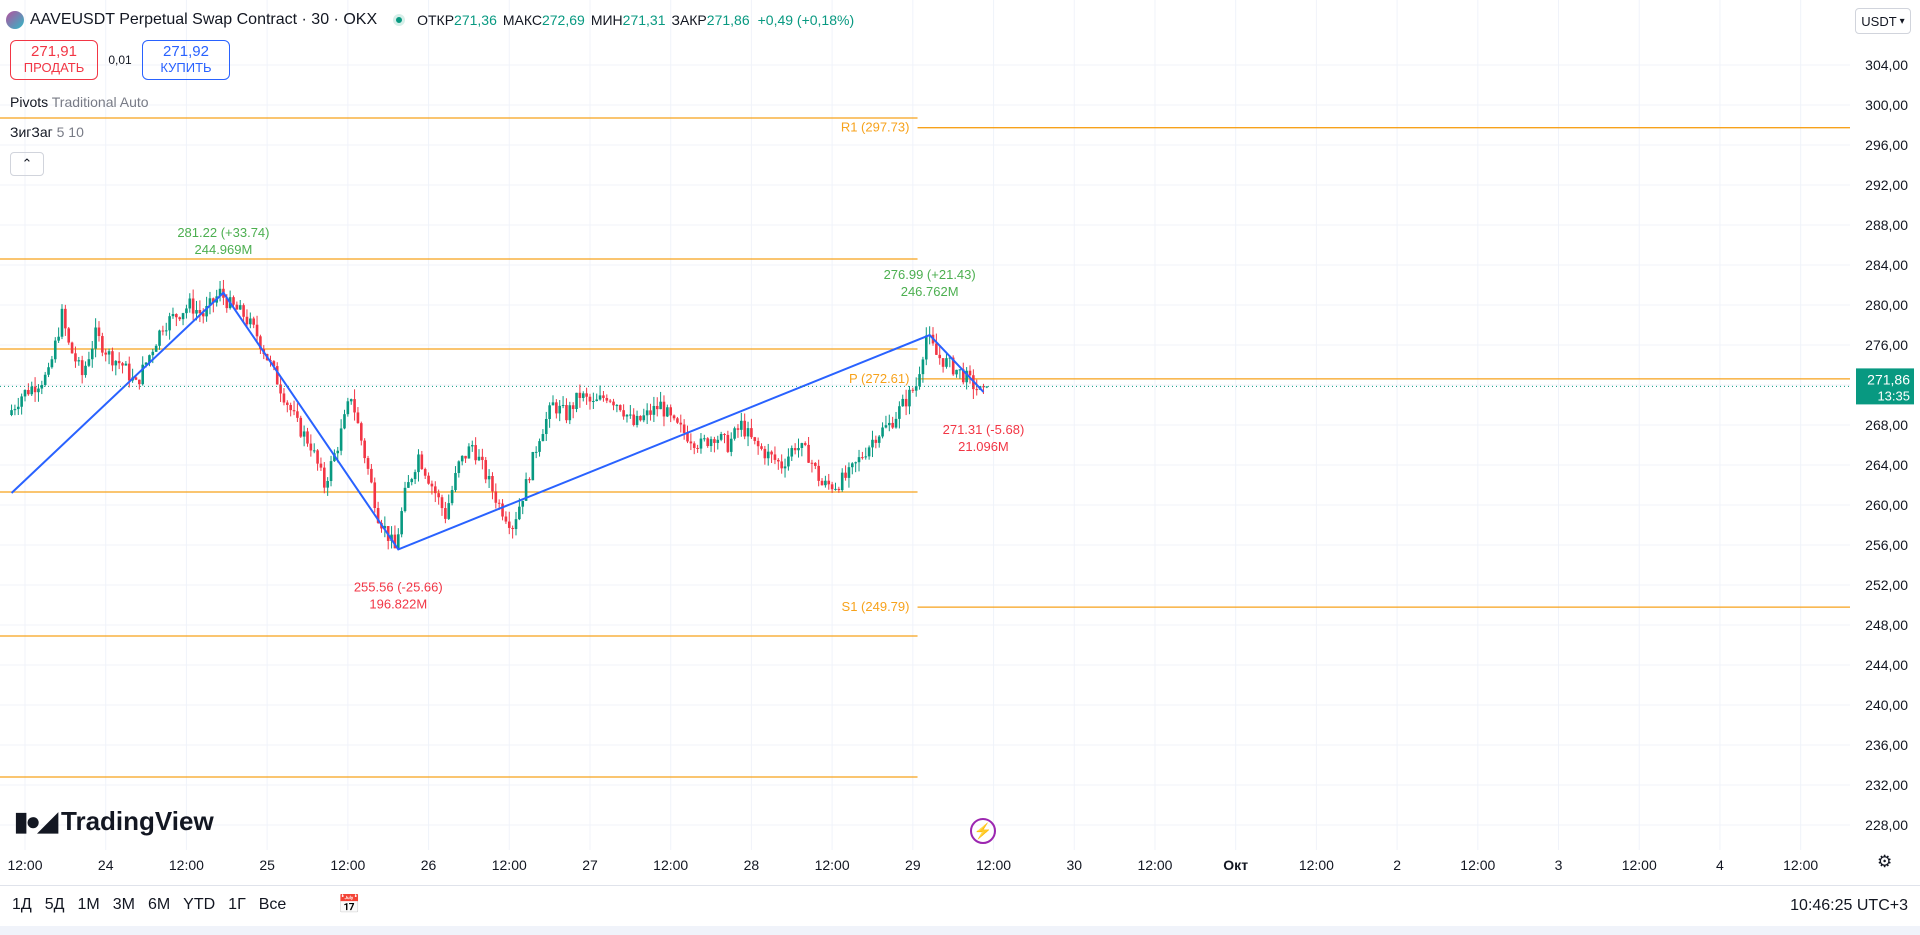  I want to click on collapse-indicators-button: ⌃, so click(27, 164).